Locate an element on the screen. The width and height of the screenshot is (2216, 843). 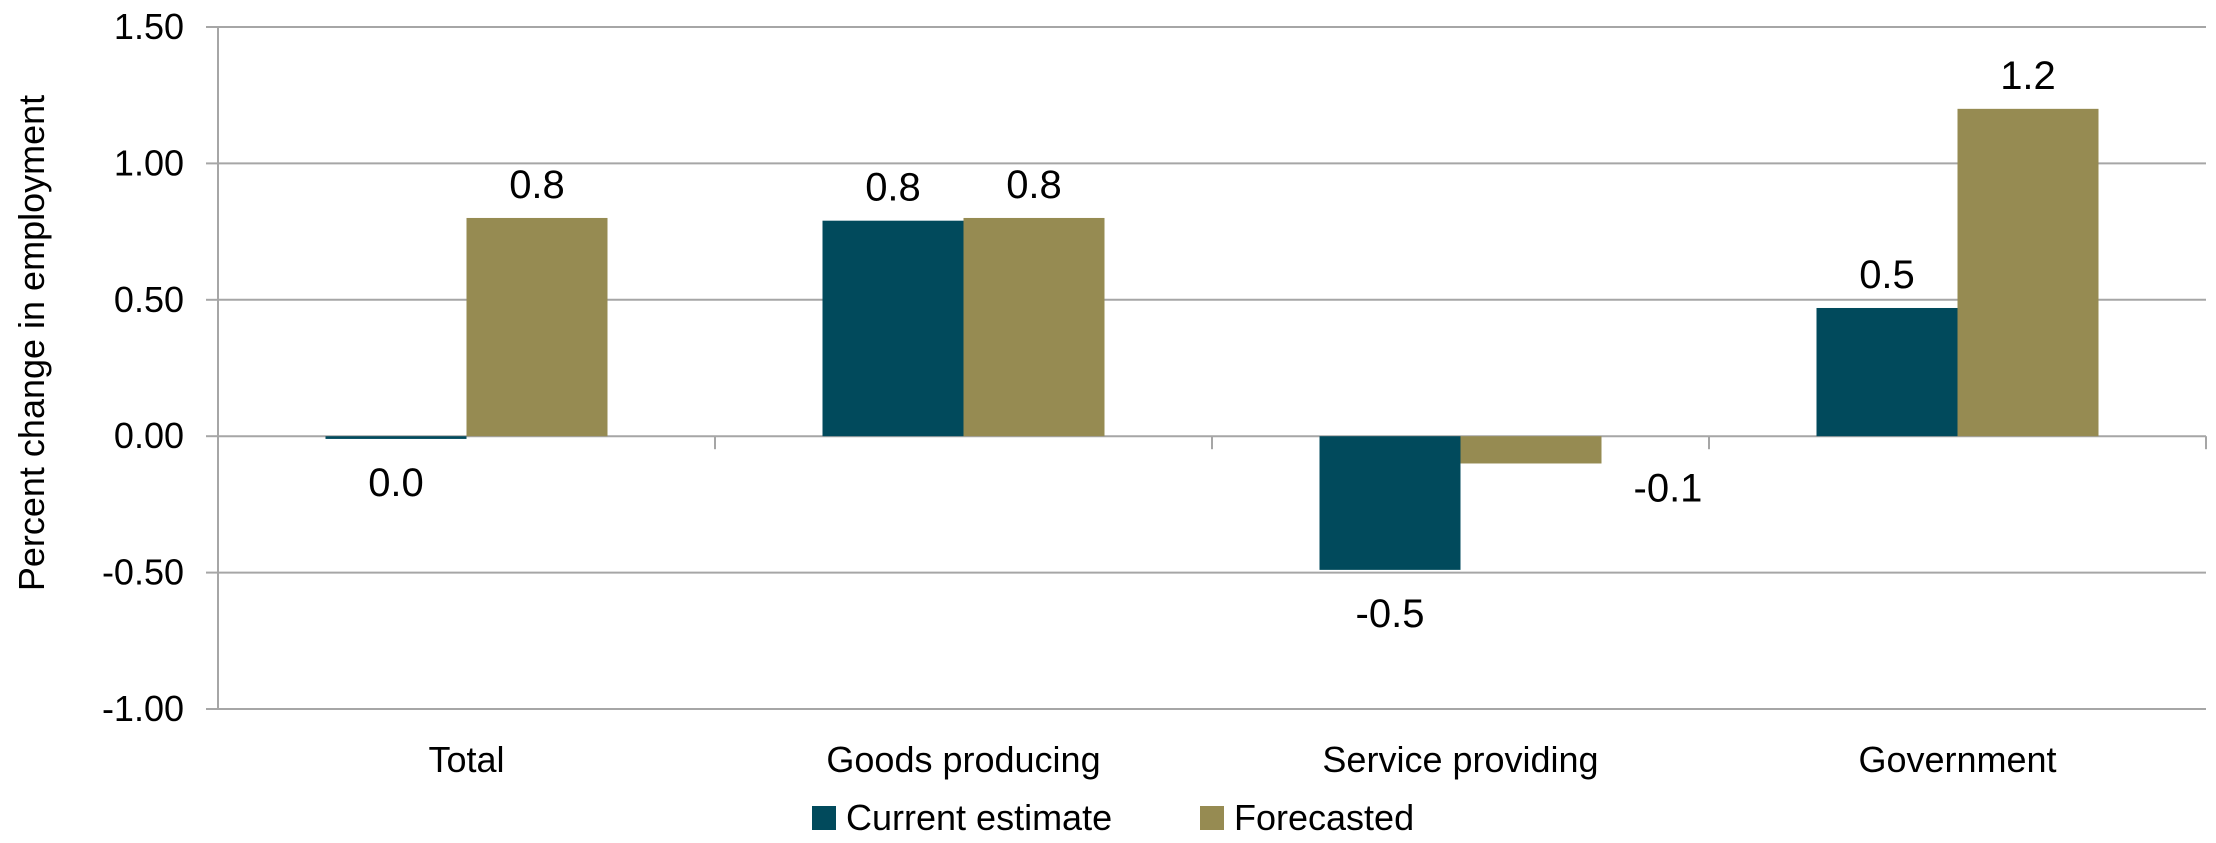
legend-label-current-estimate: Current estimate is located at coordinates (979, 817).